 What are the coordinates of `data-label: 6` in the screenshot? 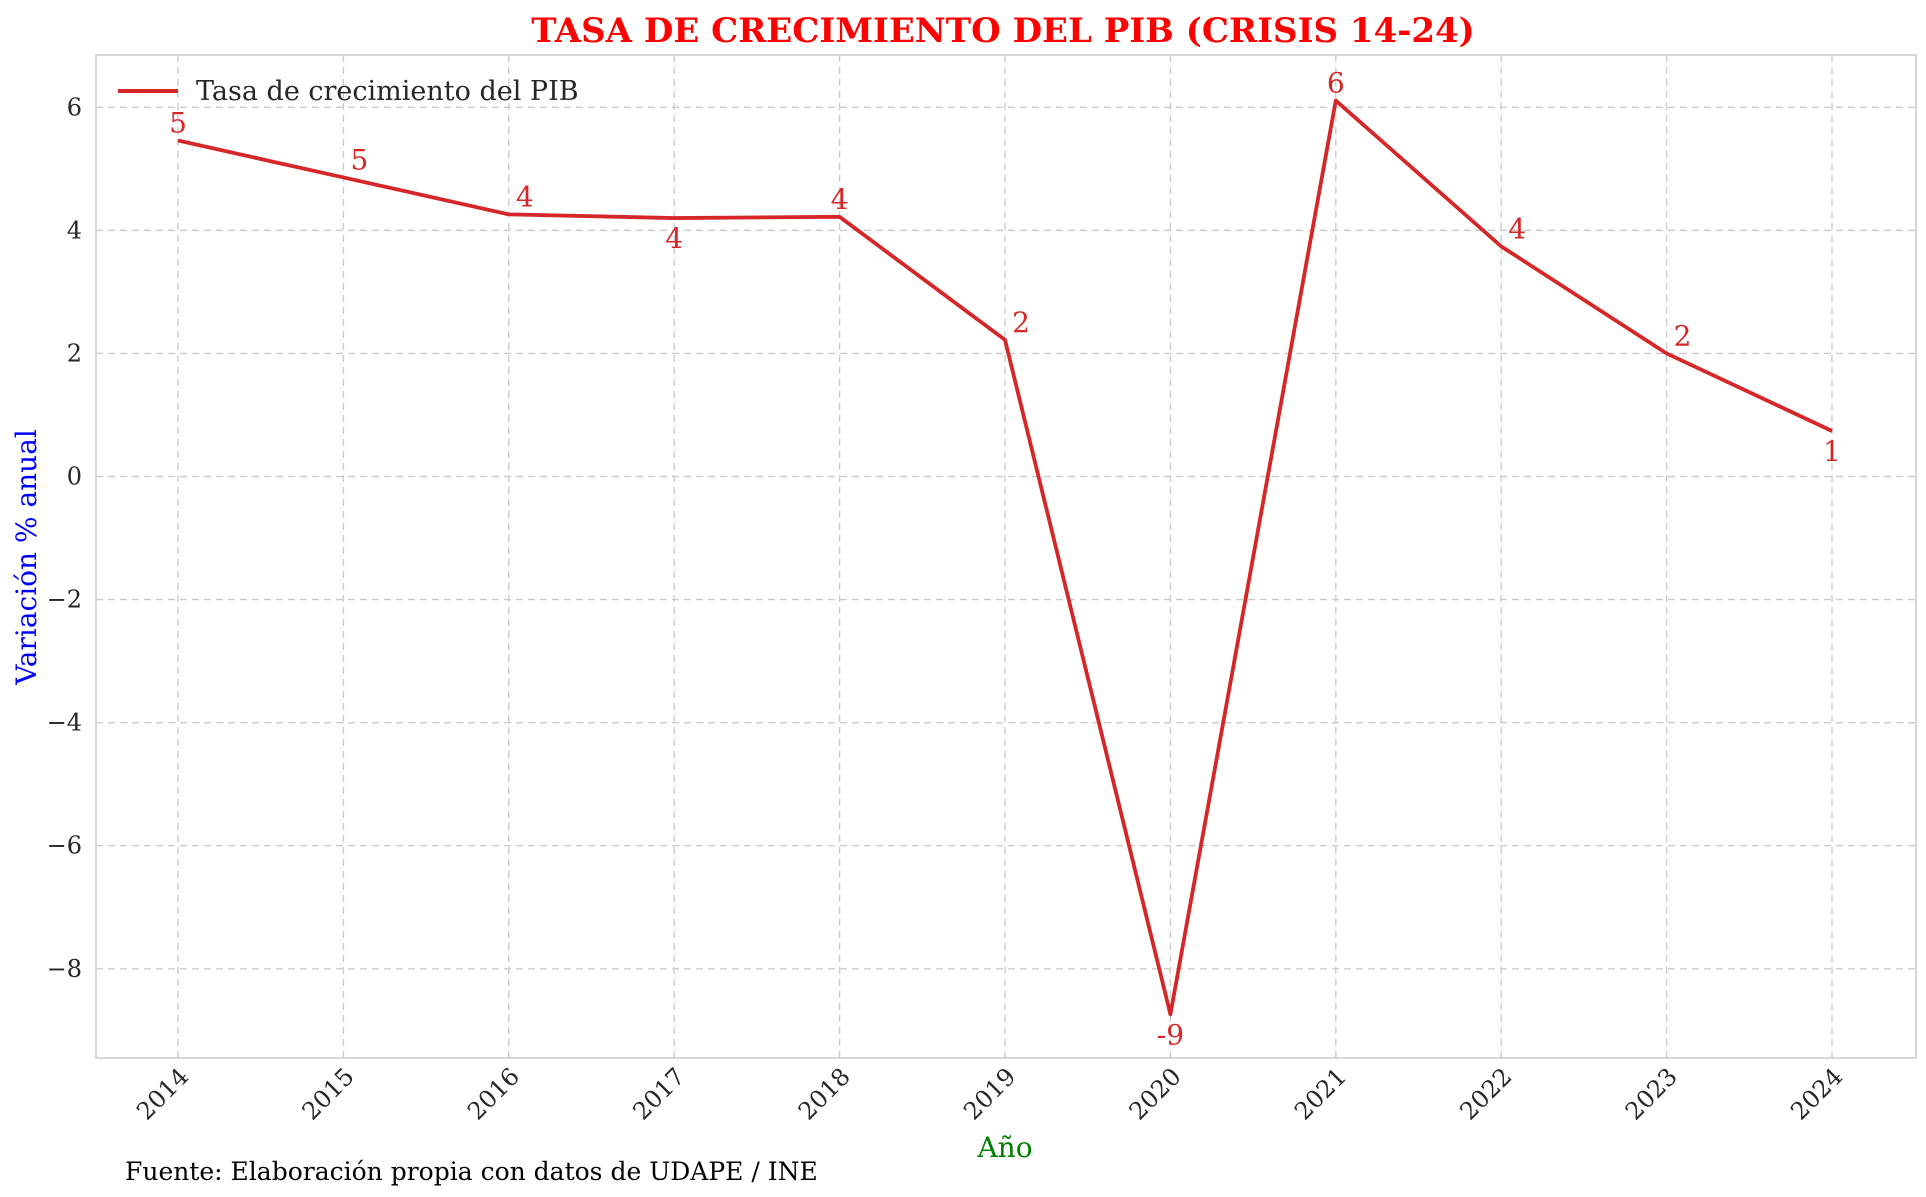 It's located at (1336, 83).